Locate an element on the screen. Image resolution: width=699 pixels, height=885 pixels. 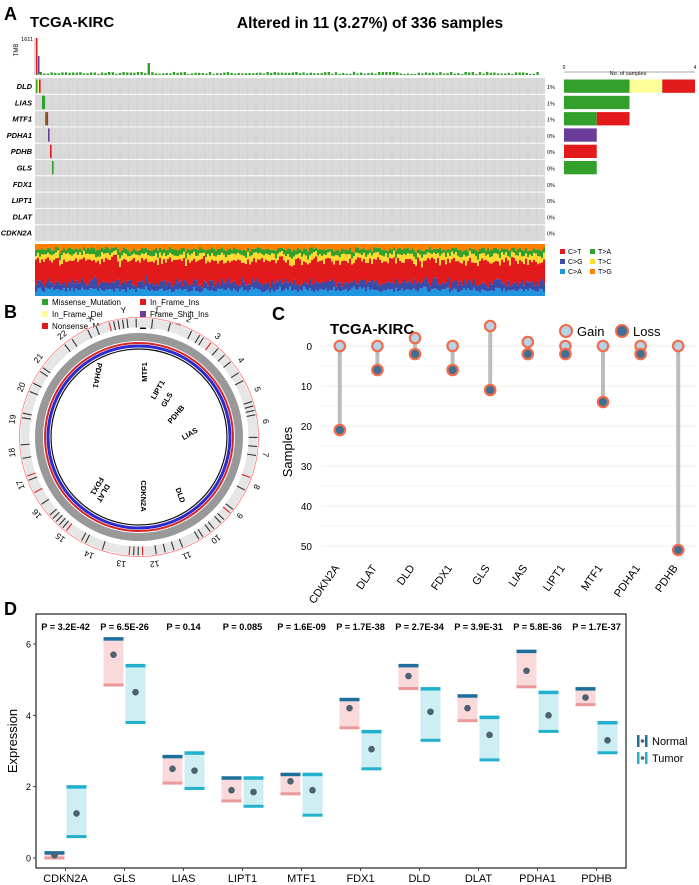
box-lower-cap-tumor-cdkn2a is located at coordinates (76, 837).